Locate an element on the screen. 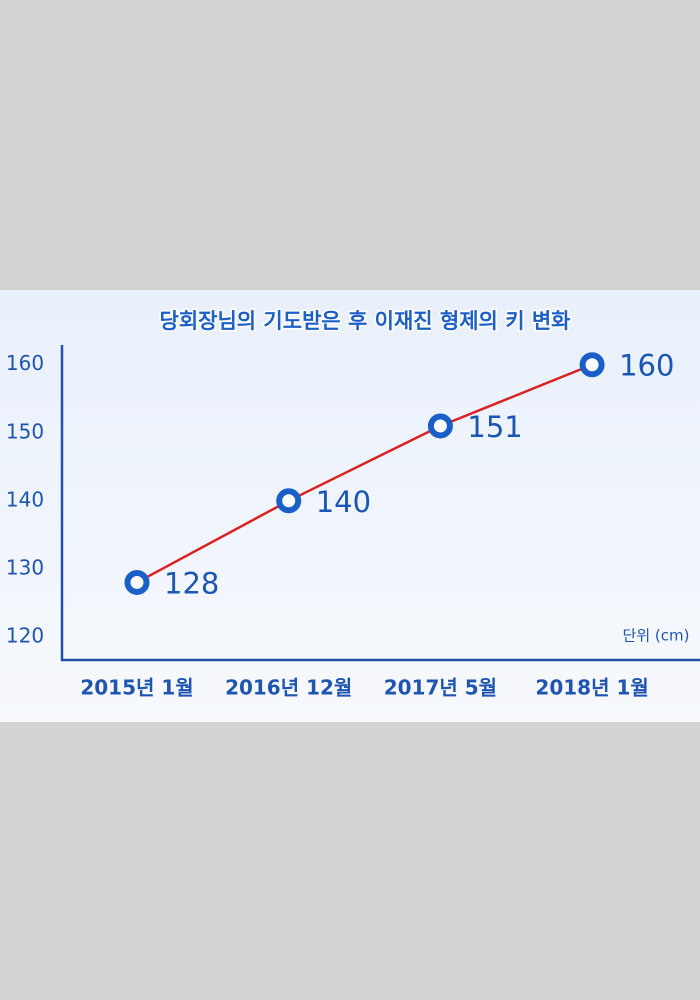  y-tick-label: 130 is located at coordinates (25, 567).